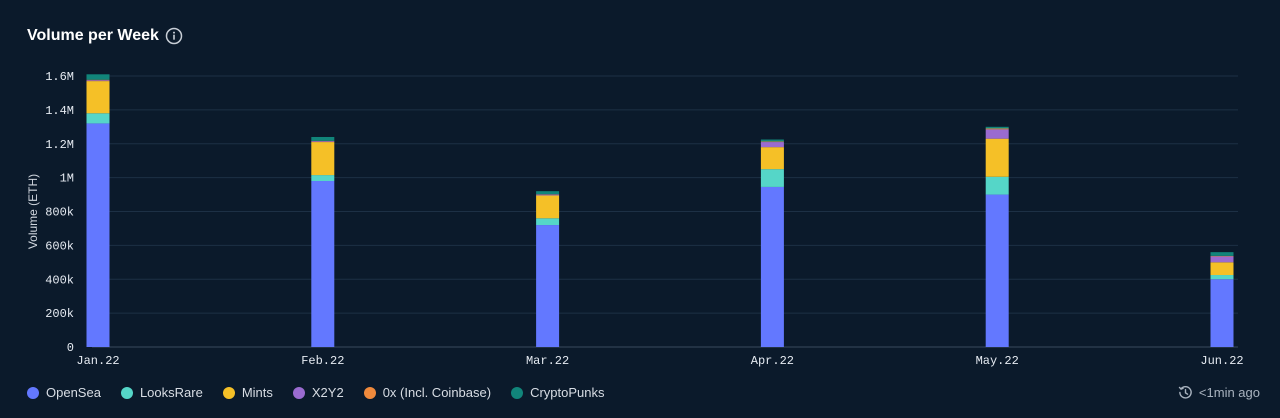  I want to click on y-axis-label: Volume (ETH), so click(33, 211).